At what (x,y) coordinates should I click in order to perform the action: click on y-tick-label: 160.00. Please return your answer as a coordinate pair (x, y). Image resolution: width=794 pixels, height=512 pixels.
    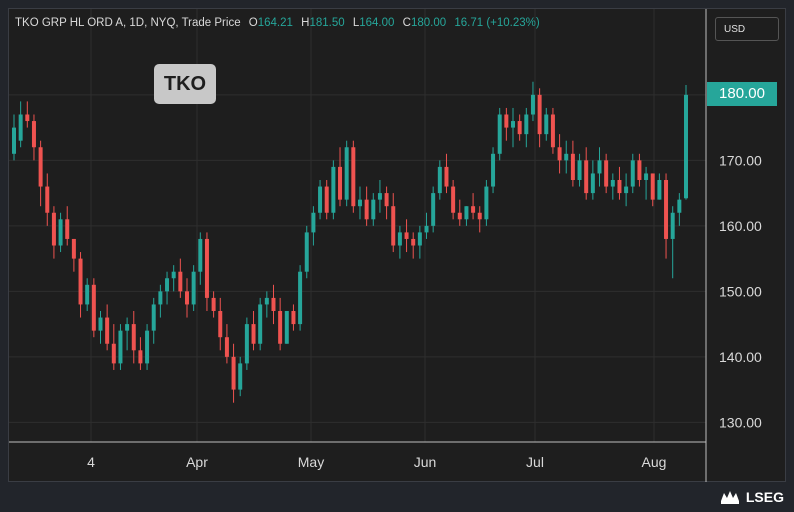
    Looking at the image, I should click on (740, 226).